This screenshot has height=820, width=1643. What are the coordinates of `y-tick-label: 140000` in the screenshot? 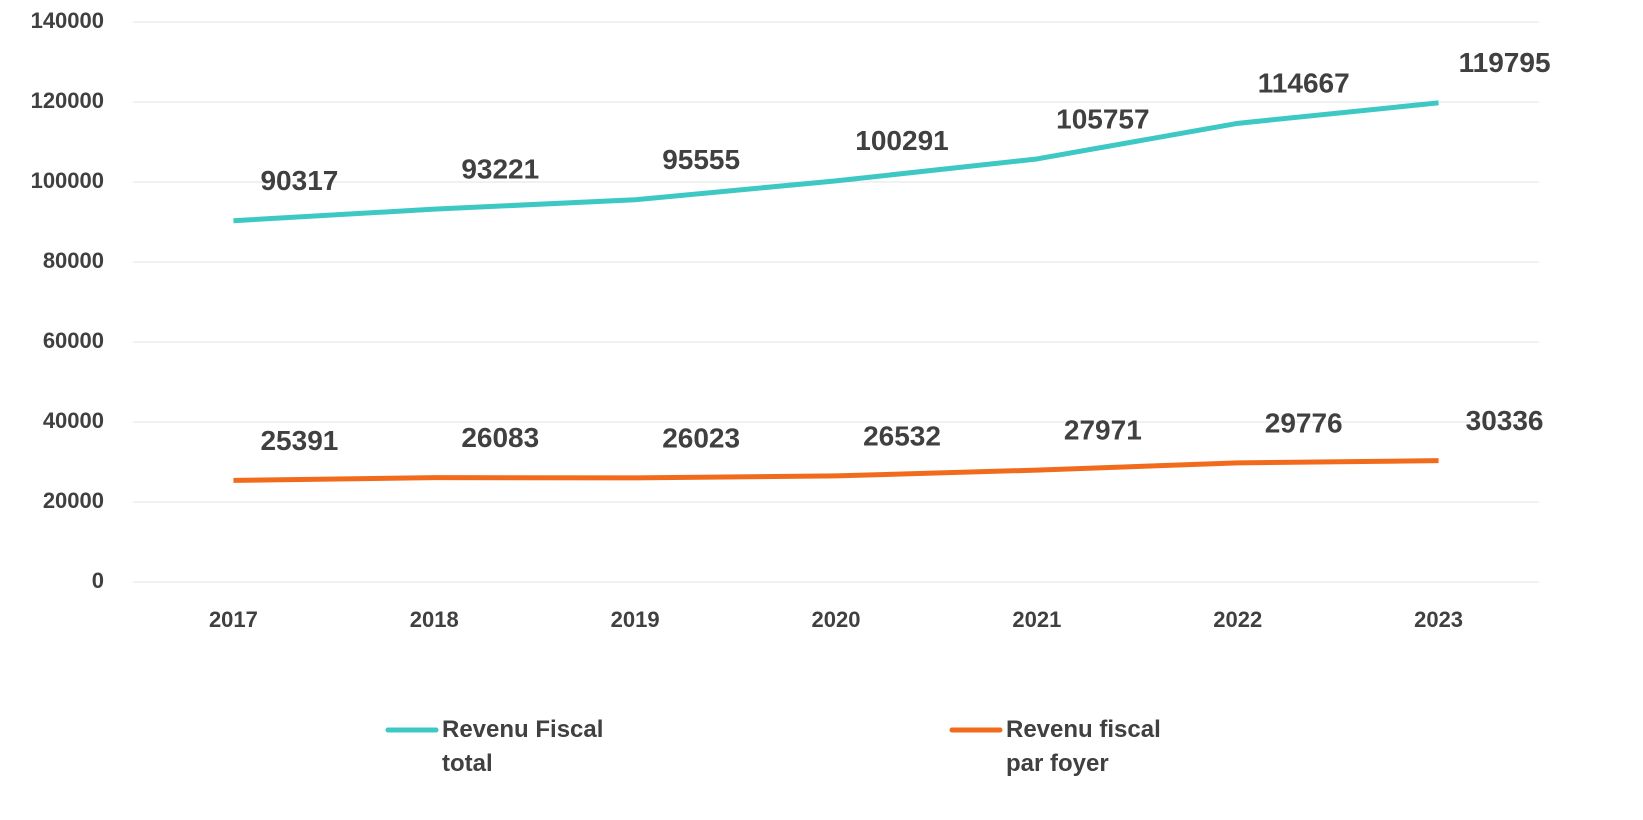 It's located at (67, 20).